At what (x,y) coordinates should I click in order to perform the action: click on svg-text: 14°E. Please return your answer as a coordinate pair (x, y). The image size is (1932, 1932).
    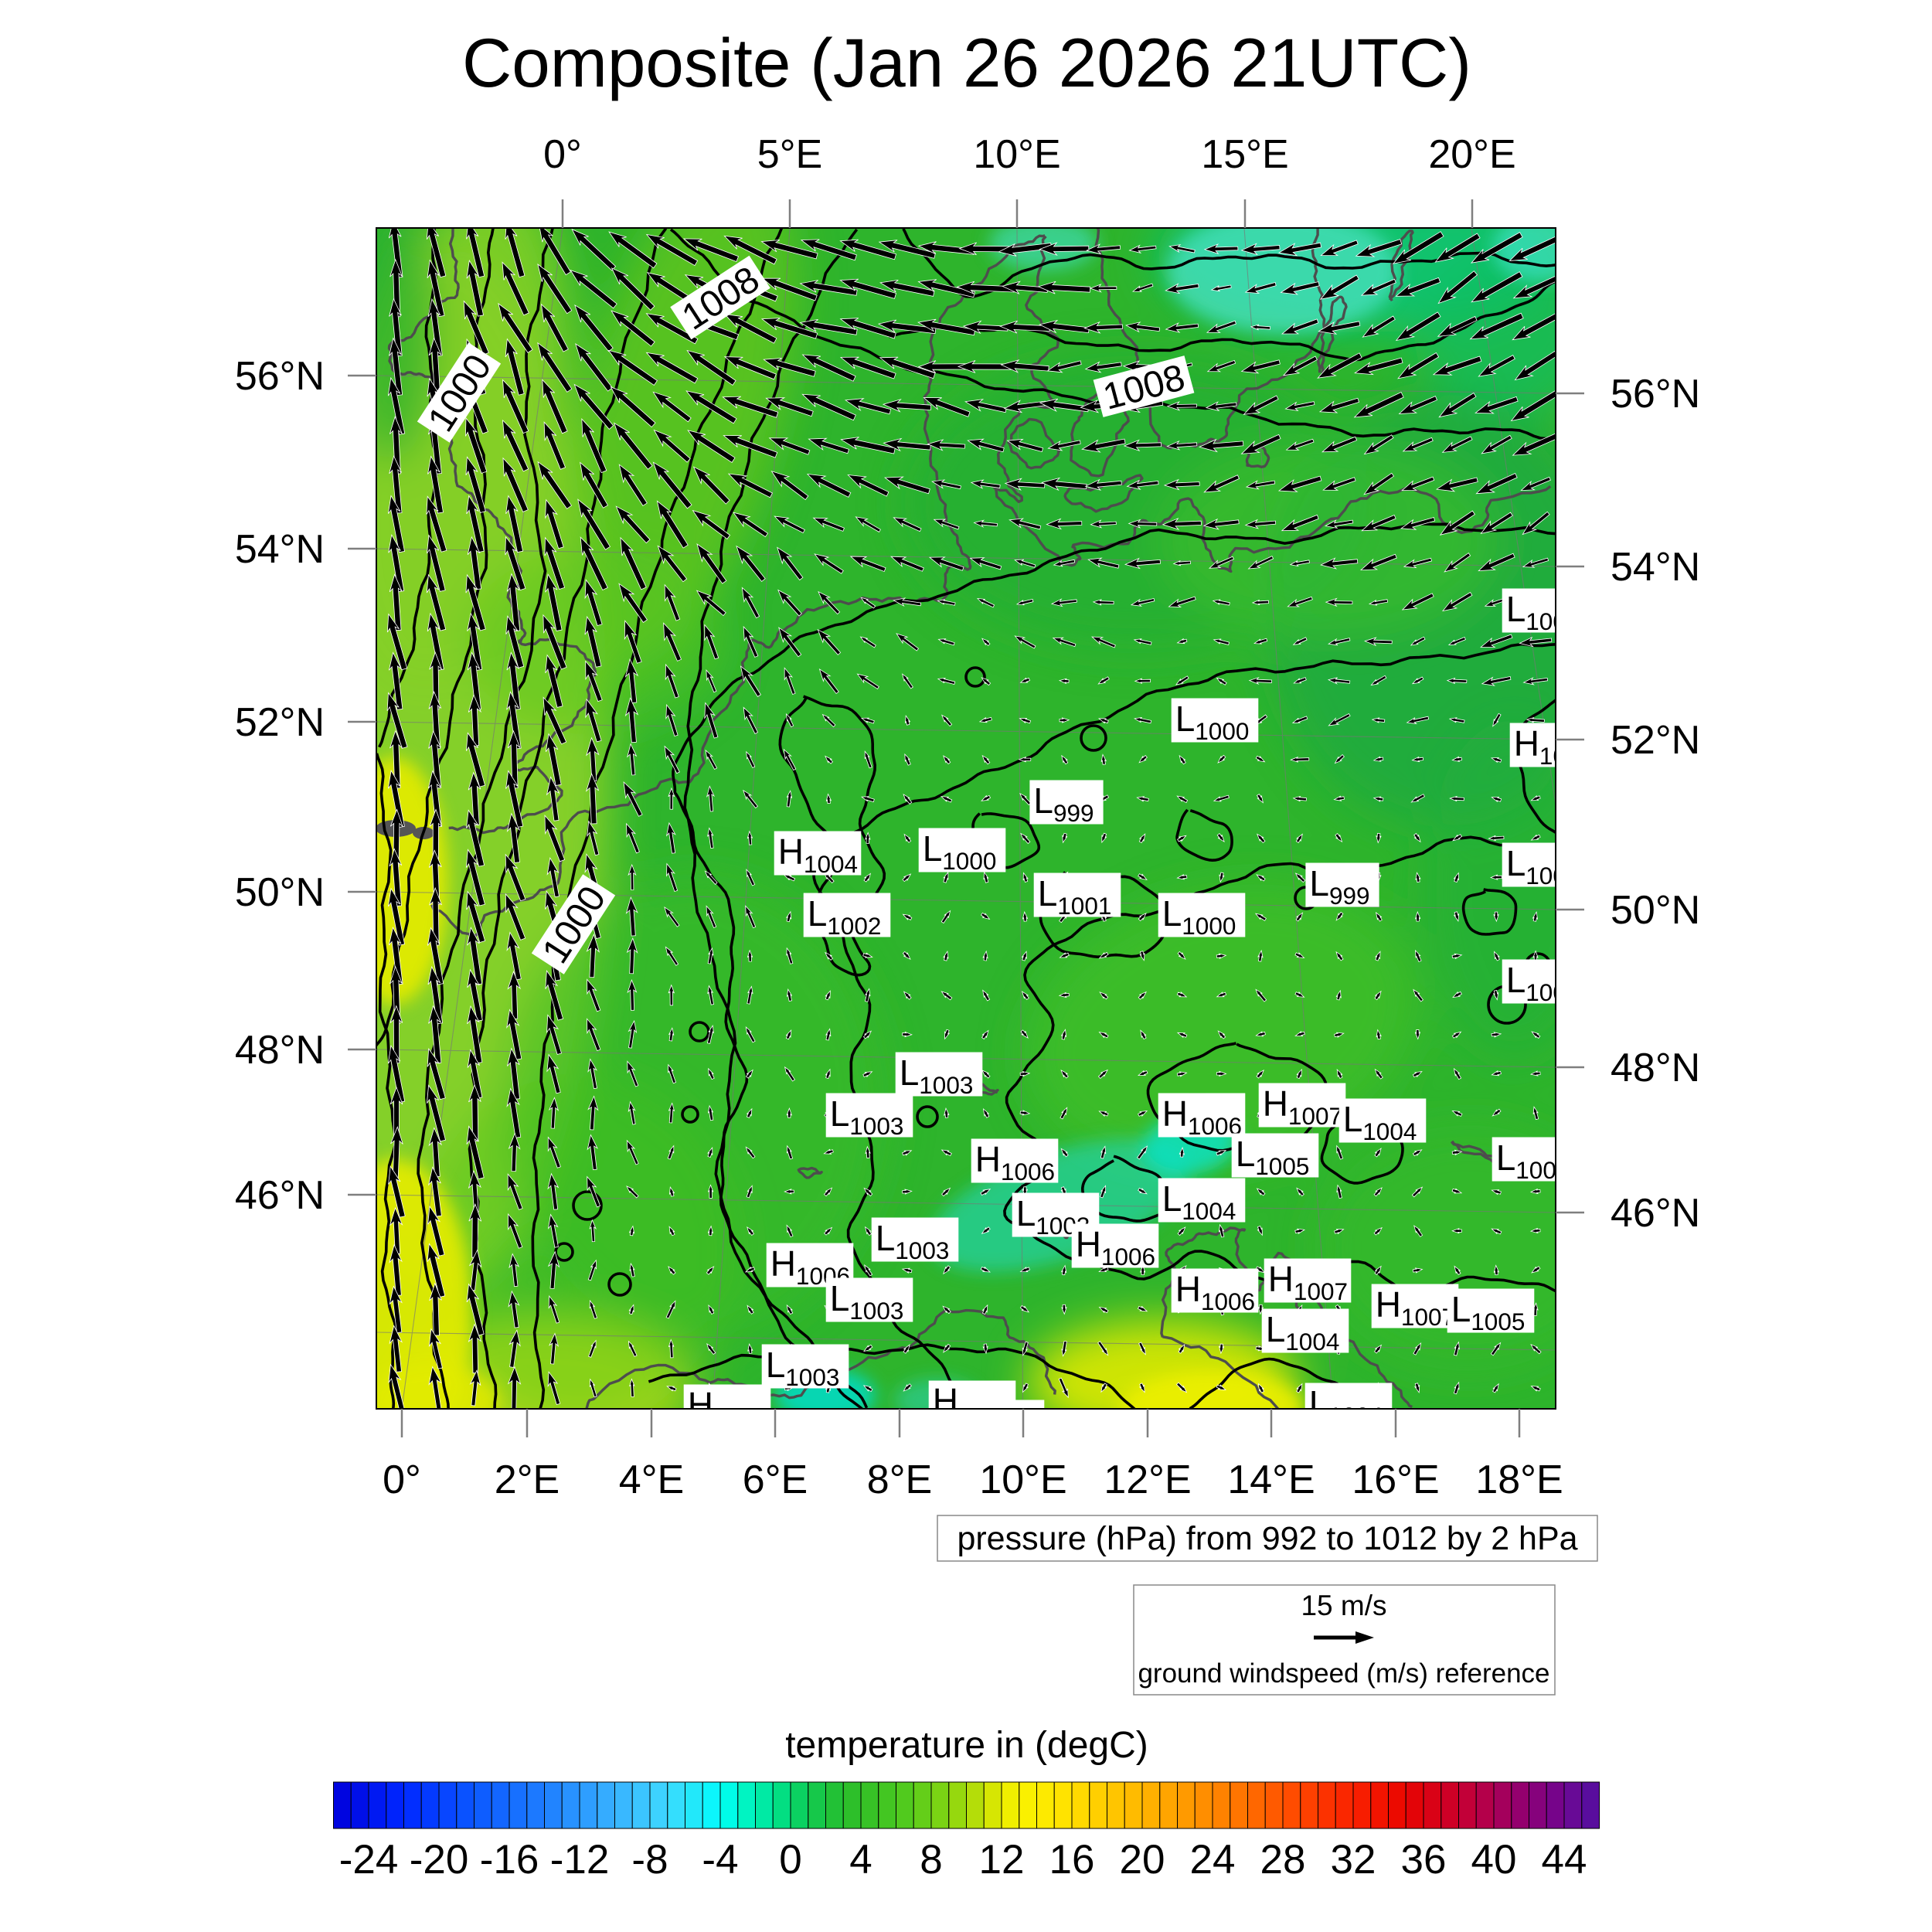
    Looking at the image, I should click on (1271, 1480).